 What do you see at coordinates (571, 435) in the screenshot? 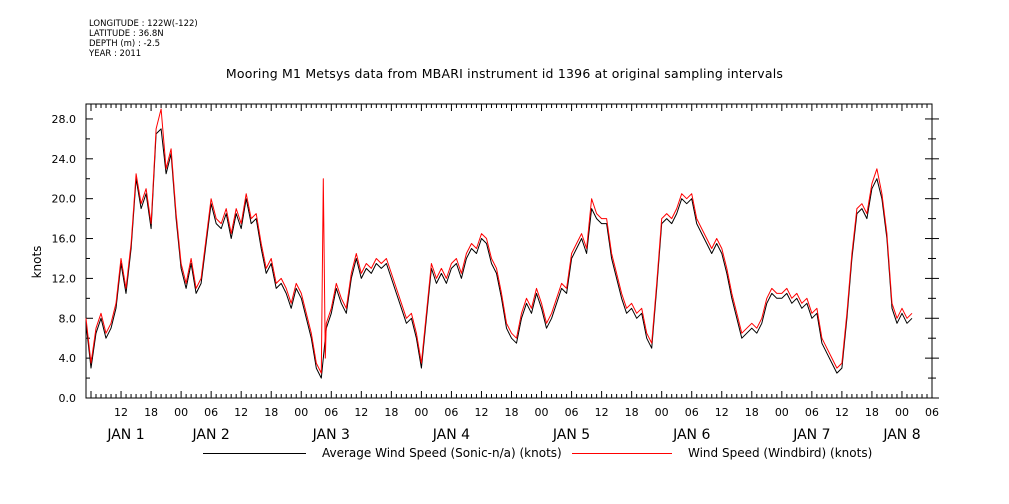
I see `x-day-label: JAN 5` at bounding box center [571, 435].